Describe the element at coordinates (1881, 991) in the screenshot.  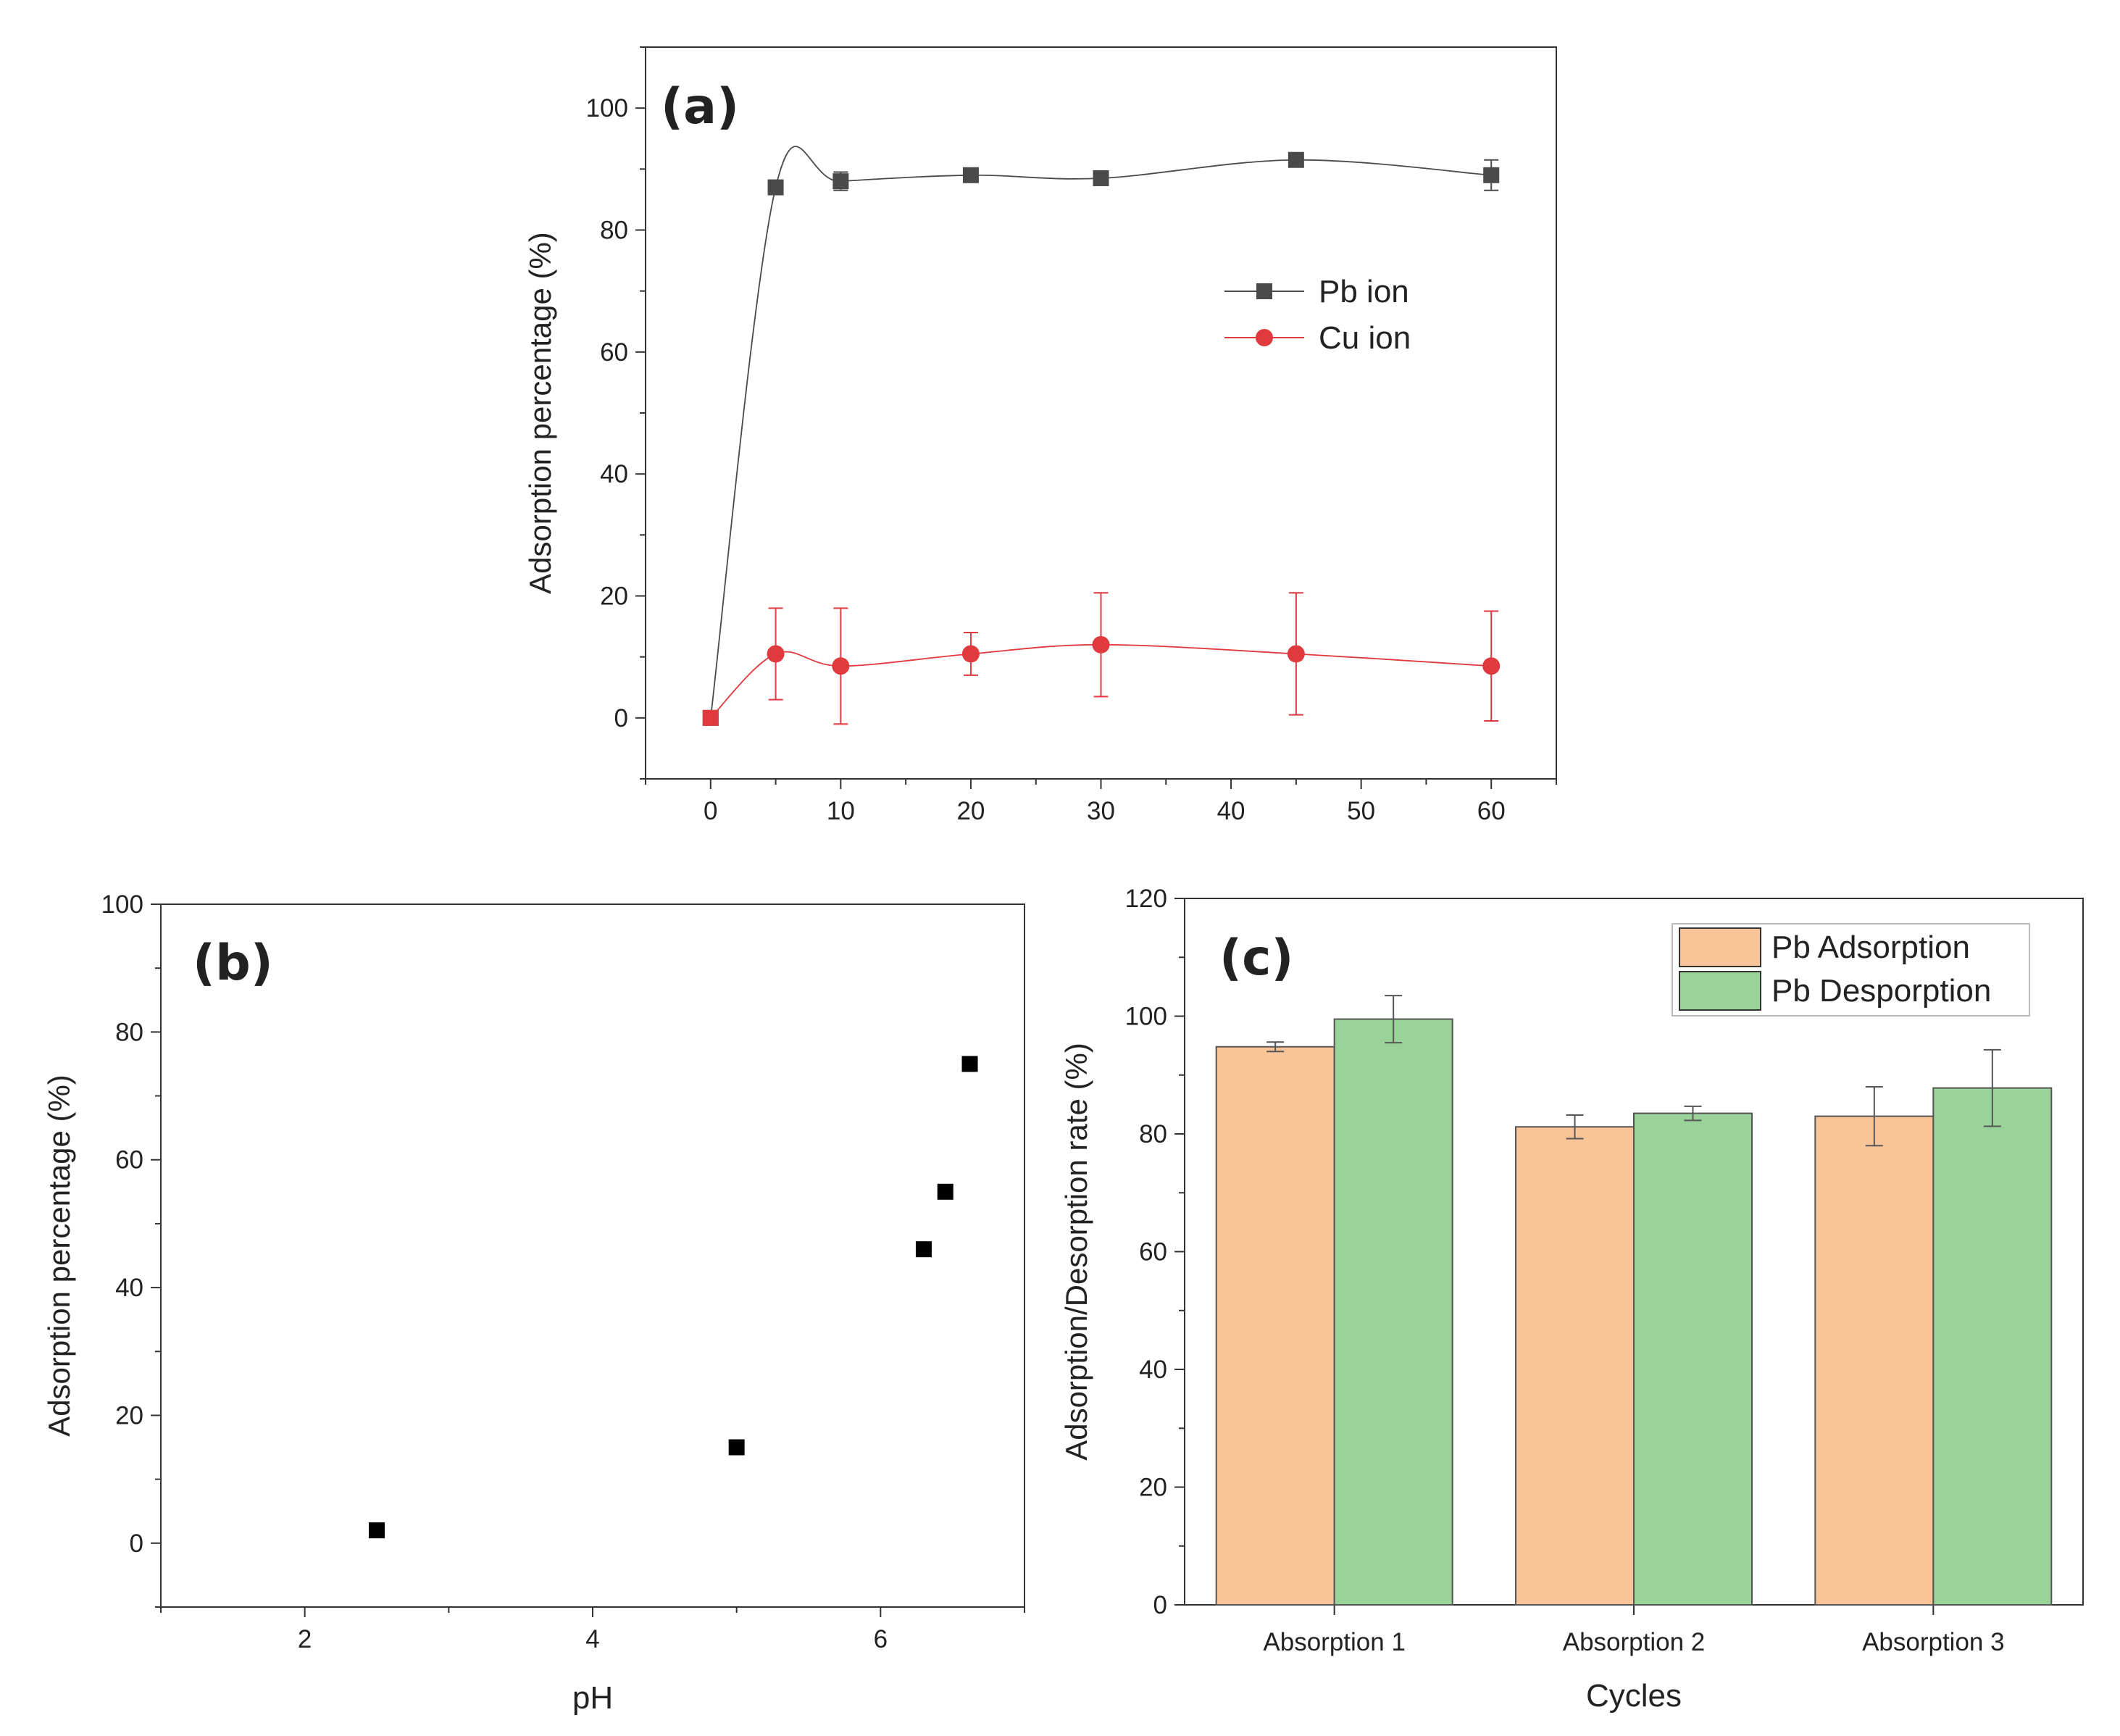
I see `legend-label: Pb Desporption` at that location.